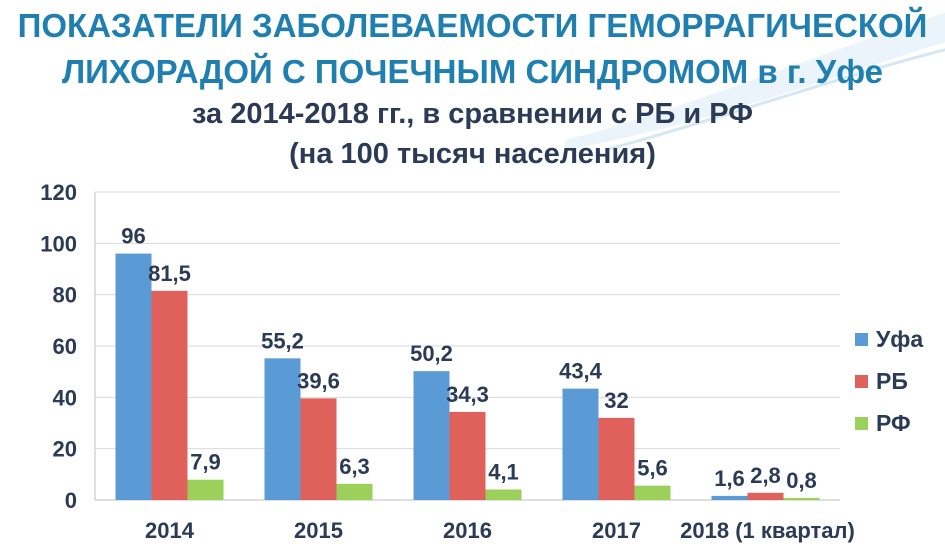 The width and height of the screenshot is (945, 548). What do you see at coordinates (65, 346) in the screenshot?
I see `y-tick-label: 60` at bounding box center [65, 346].